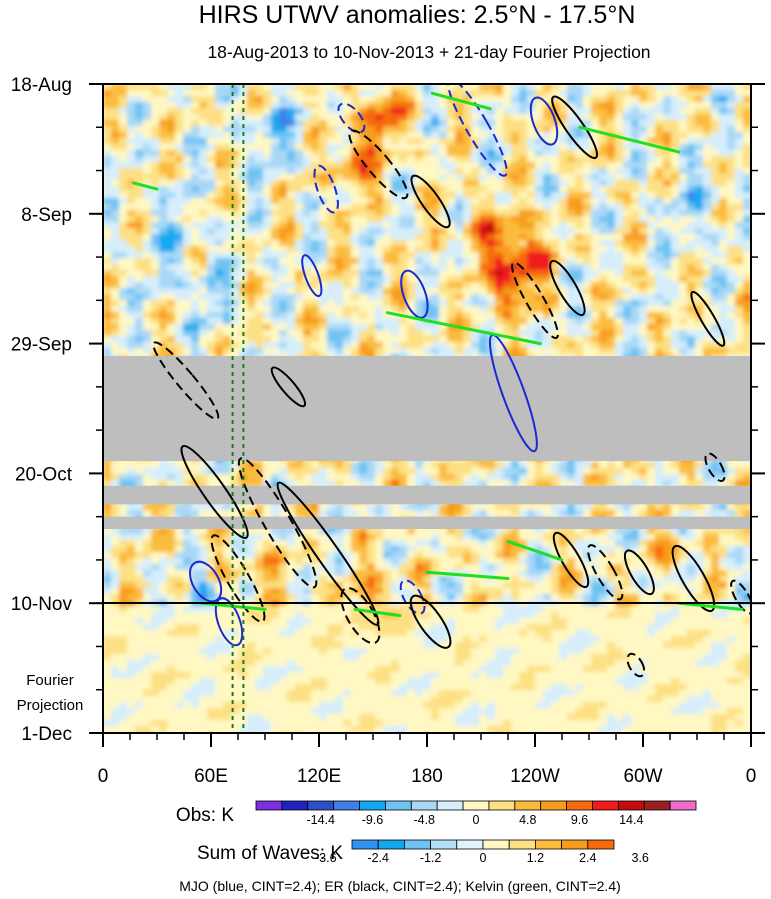 Image resolution: width=771 pixels, height=899 pixels. I want to click on projection-label-line2: Projection, so click(50, 705).